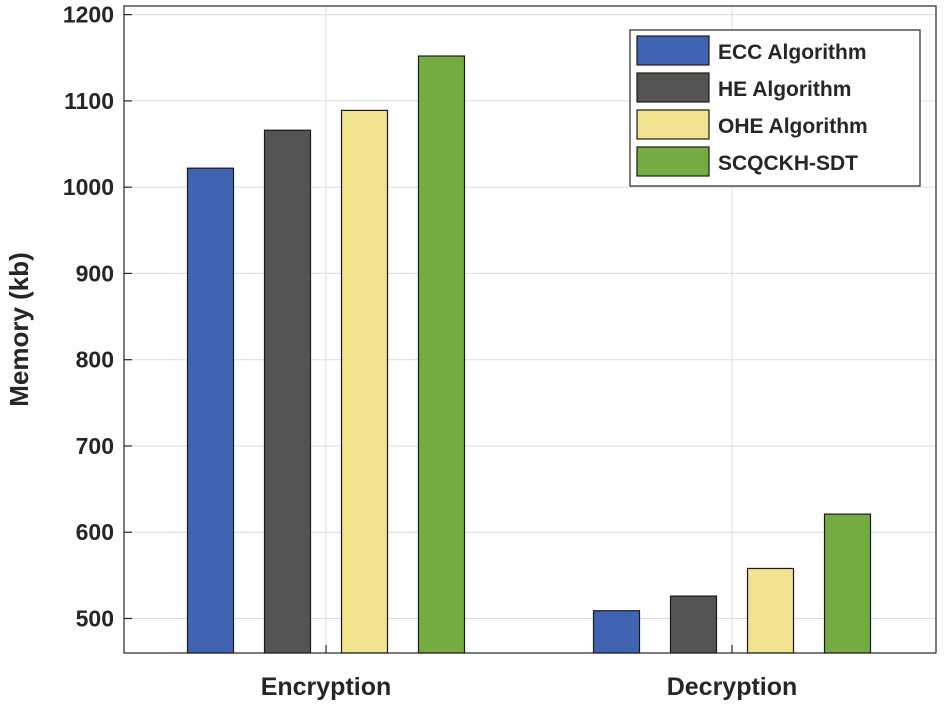  Describe the element at coordinates (793, 126) in the screenshot. I see `legend-label: OHE Algorithm` at that location.